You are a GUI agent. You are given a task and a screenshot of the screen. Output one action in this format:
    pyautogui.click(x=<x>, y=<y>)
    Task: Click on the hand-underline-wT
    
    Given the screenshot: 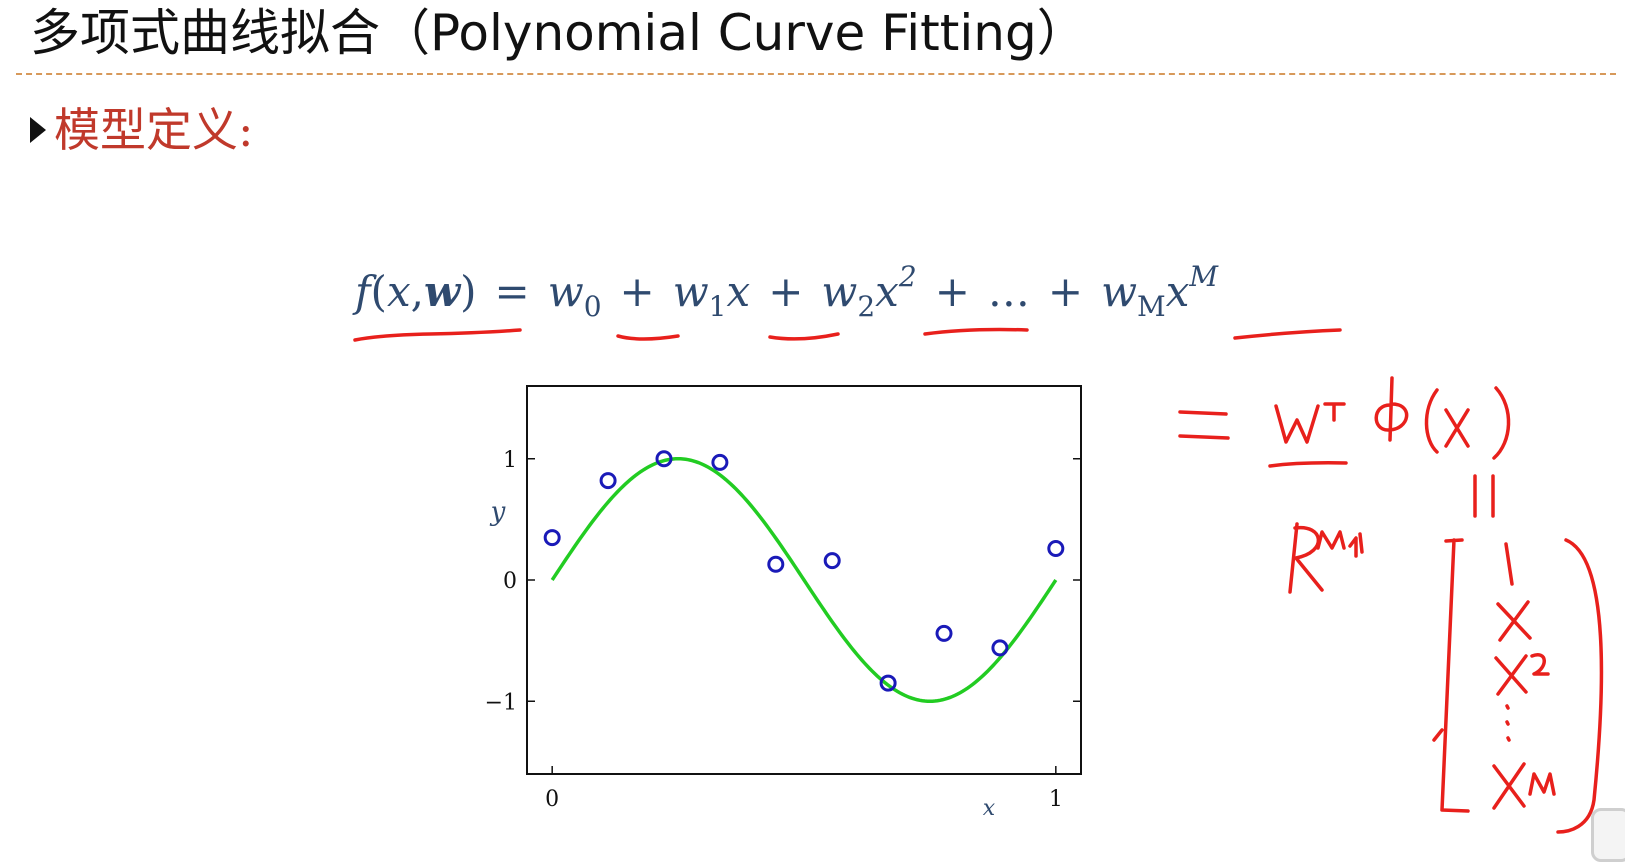 What is the action you would take?
    pyautogui.click(x=1308, y=464)
    